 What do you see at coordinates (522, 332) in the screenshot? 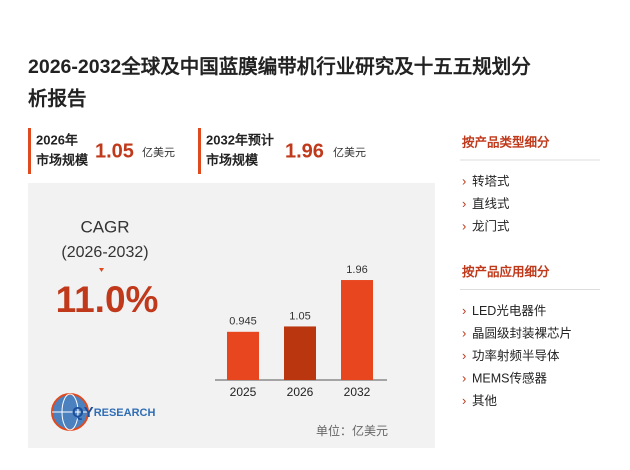
I see `section-item: 晶圆级封装裸芯片` at bounding box center [522, 332].